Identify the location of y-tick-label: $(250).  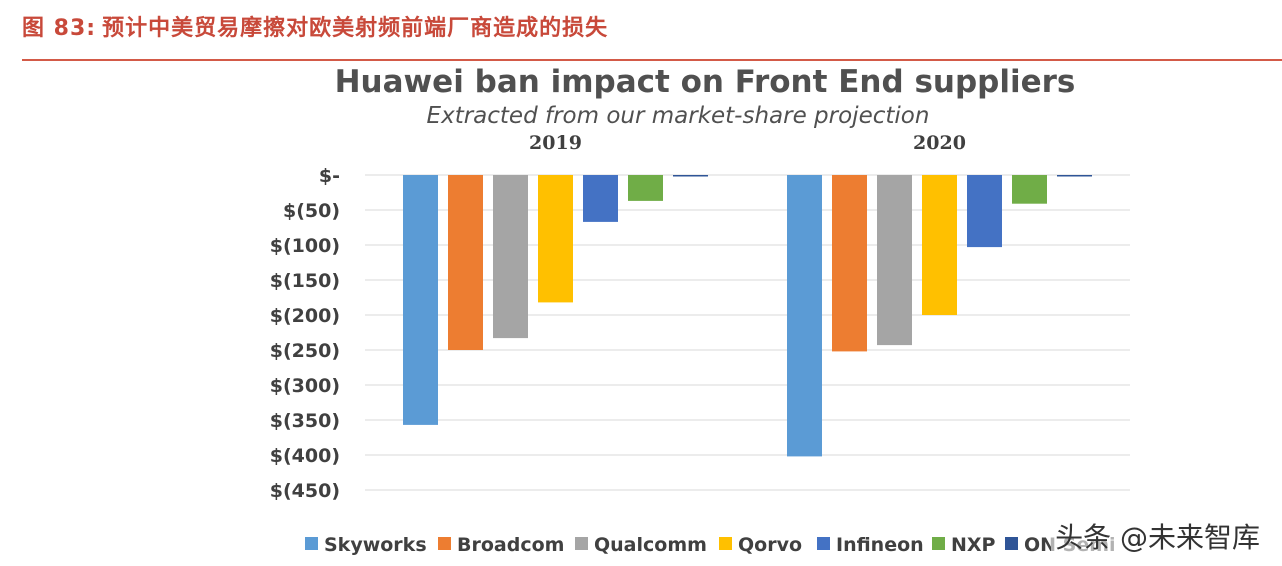
(305, 351).